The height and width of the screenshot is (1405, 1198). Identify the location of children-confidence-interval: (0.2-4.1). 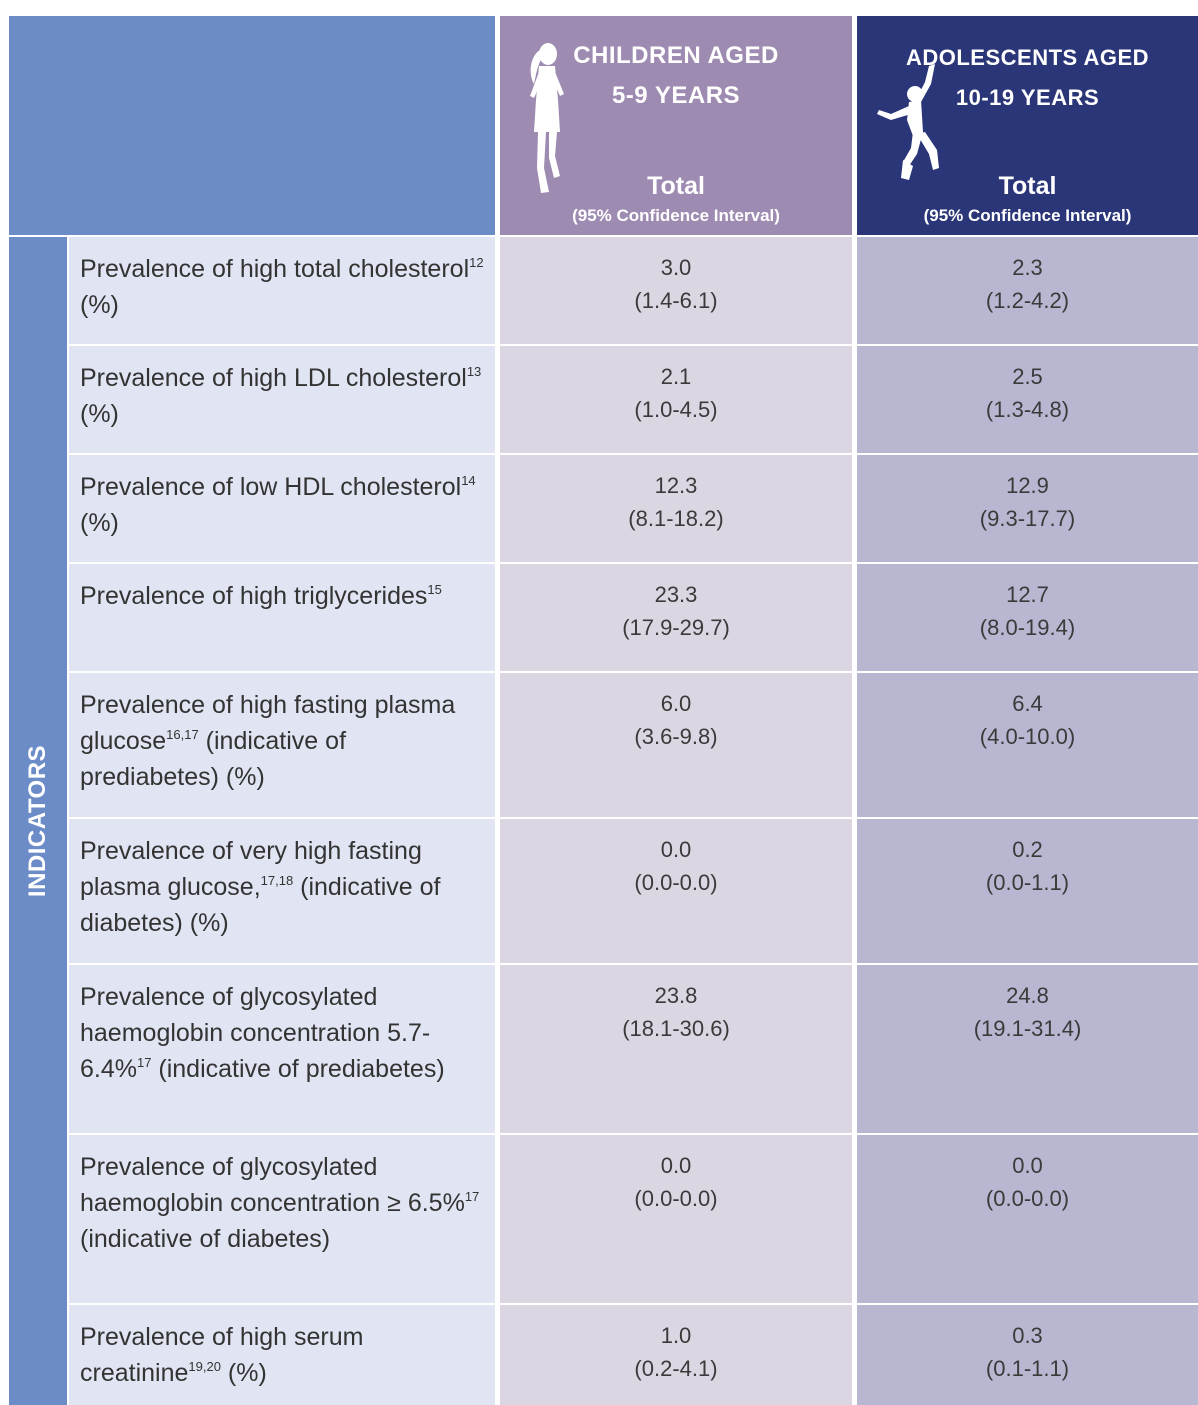
(676, 1368).